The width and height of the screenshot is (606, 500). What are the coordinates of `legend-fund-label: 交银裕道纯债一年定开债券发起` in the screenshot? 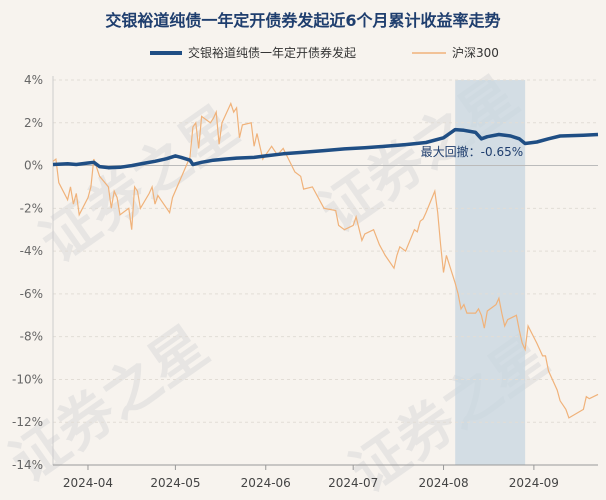 It's located at (272, 52).